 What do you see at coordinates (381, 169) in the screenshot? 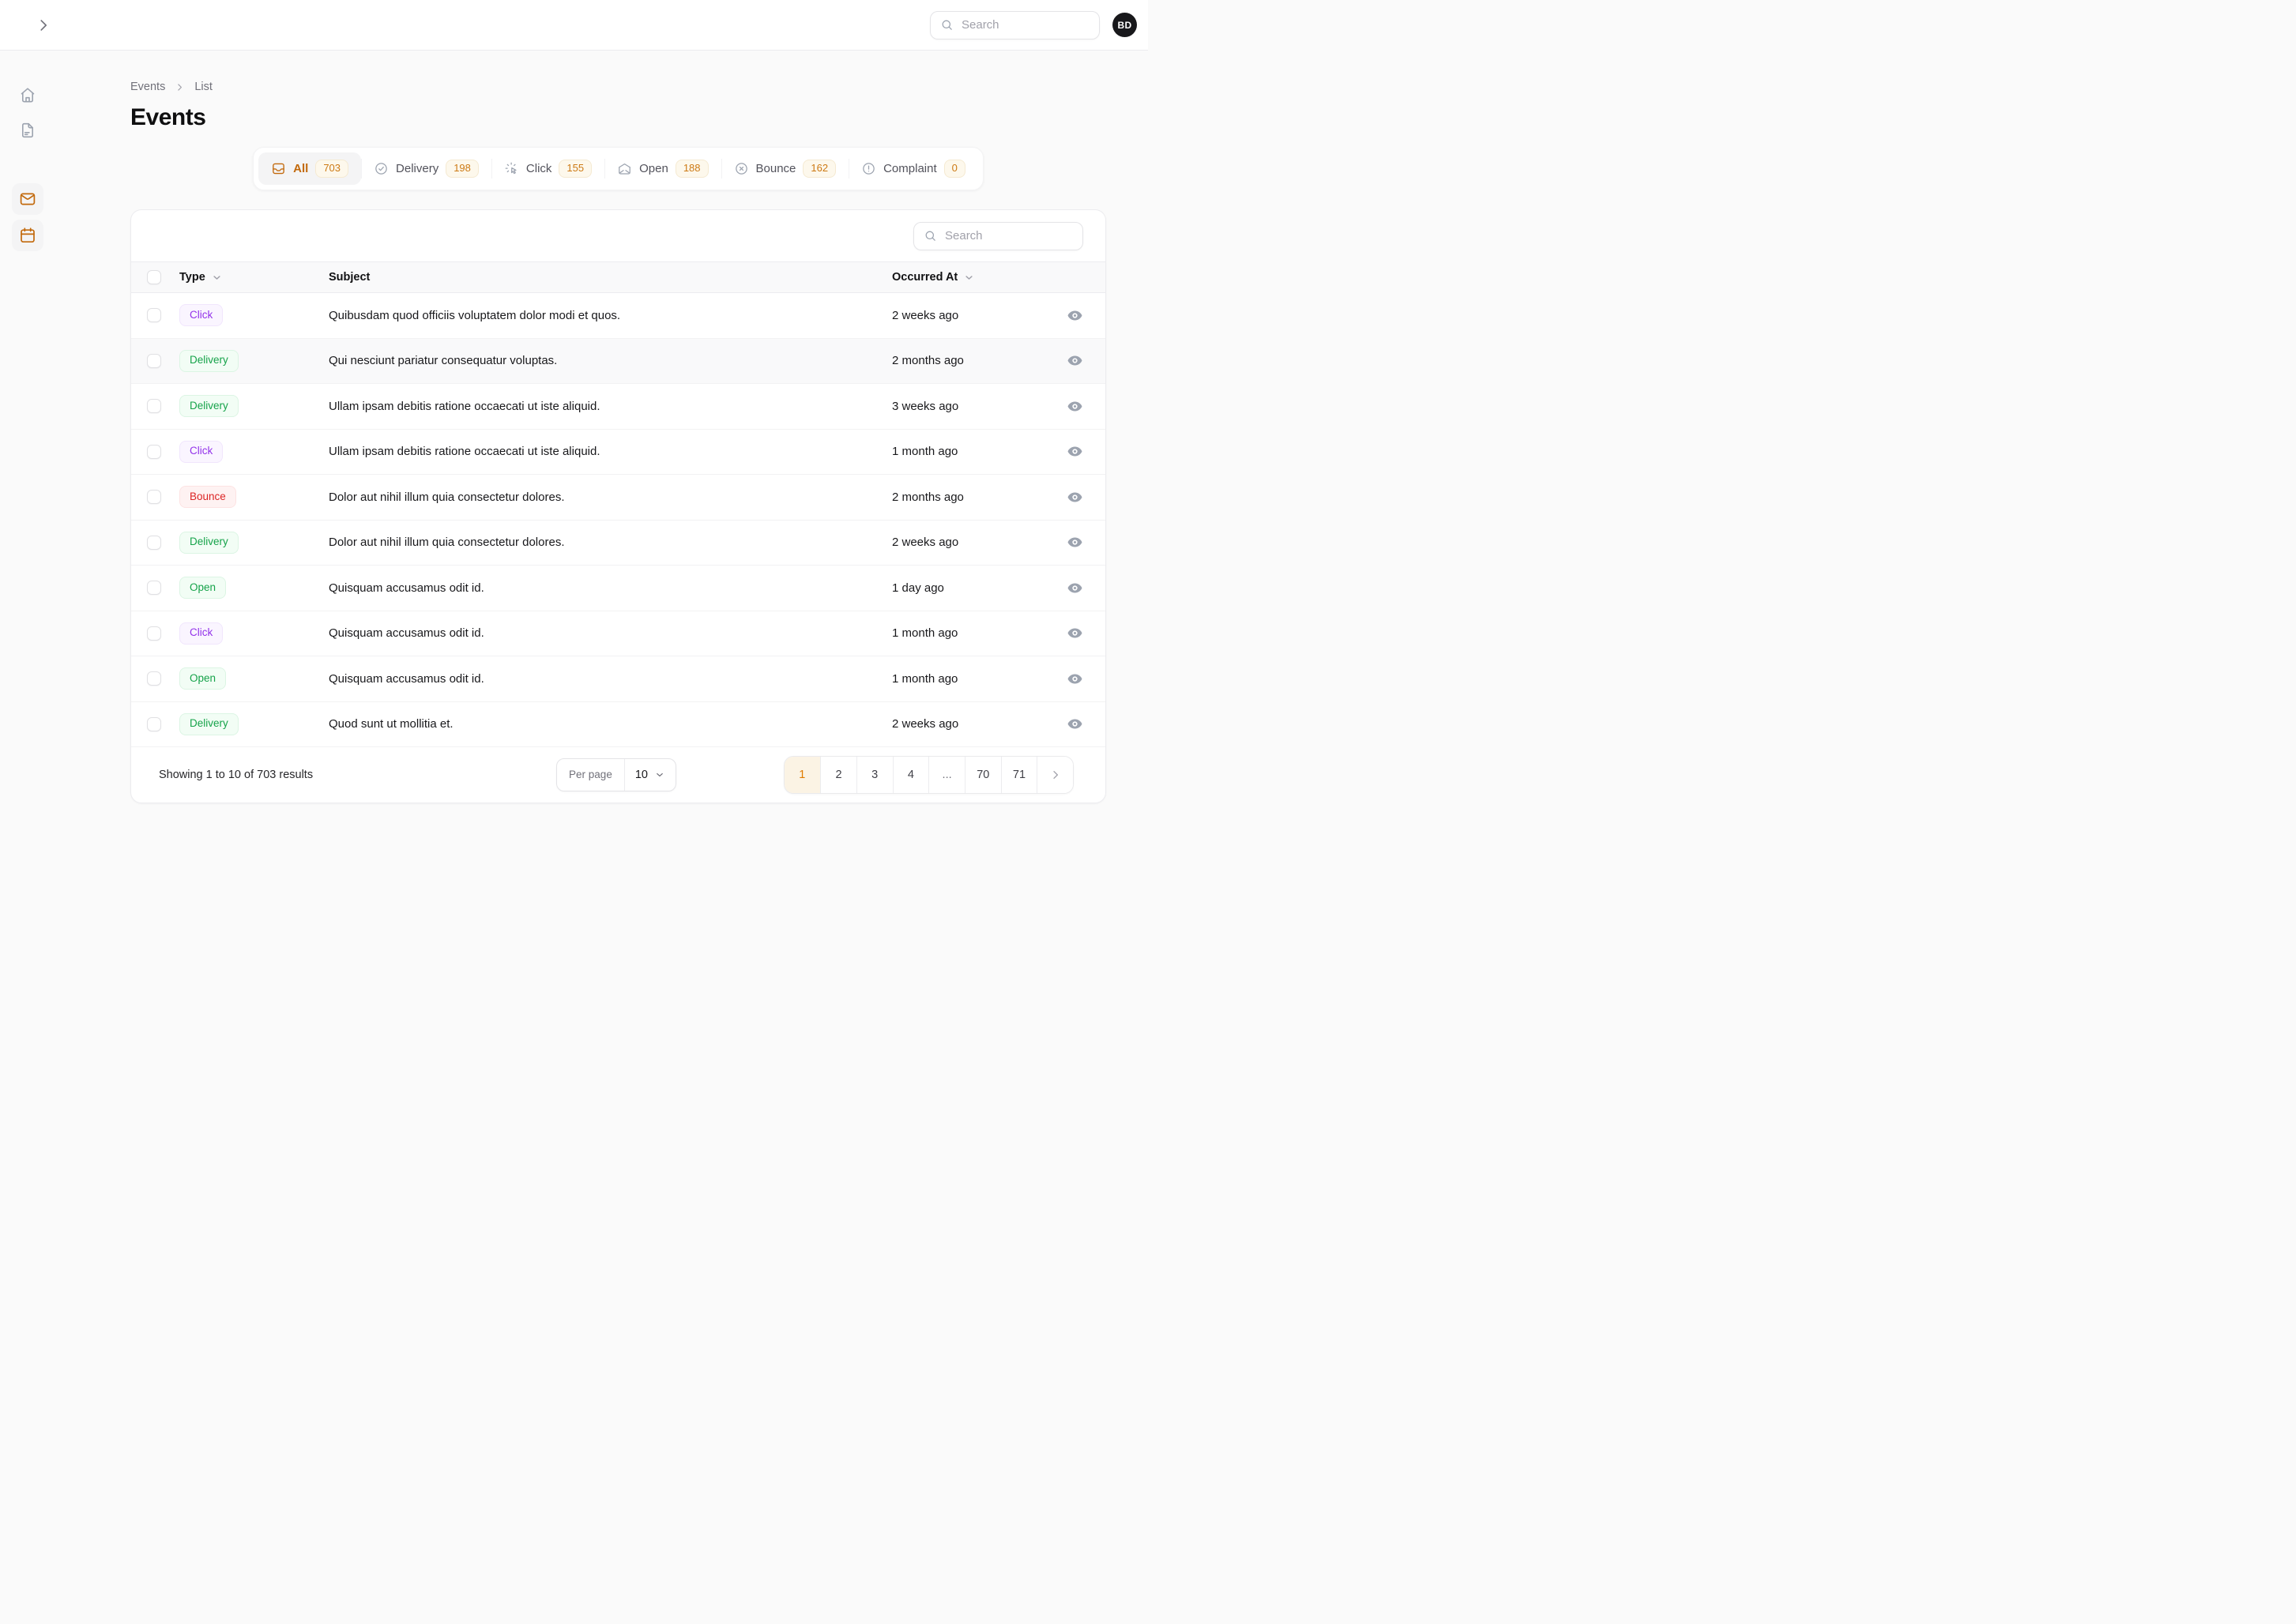
I see `check-circle-icon` at bounding box center [381, 169].